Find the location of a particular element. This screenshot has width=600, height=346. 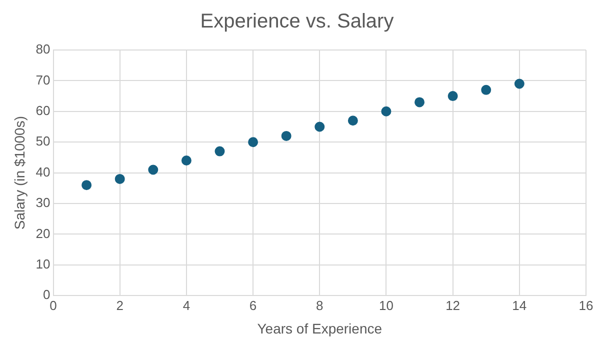

x-tick-label: 2 is located at coordinates (120, 305).